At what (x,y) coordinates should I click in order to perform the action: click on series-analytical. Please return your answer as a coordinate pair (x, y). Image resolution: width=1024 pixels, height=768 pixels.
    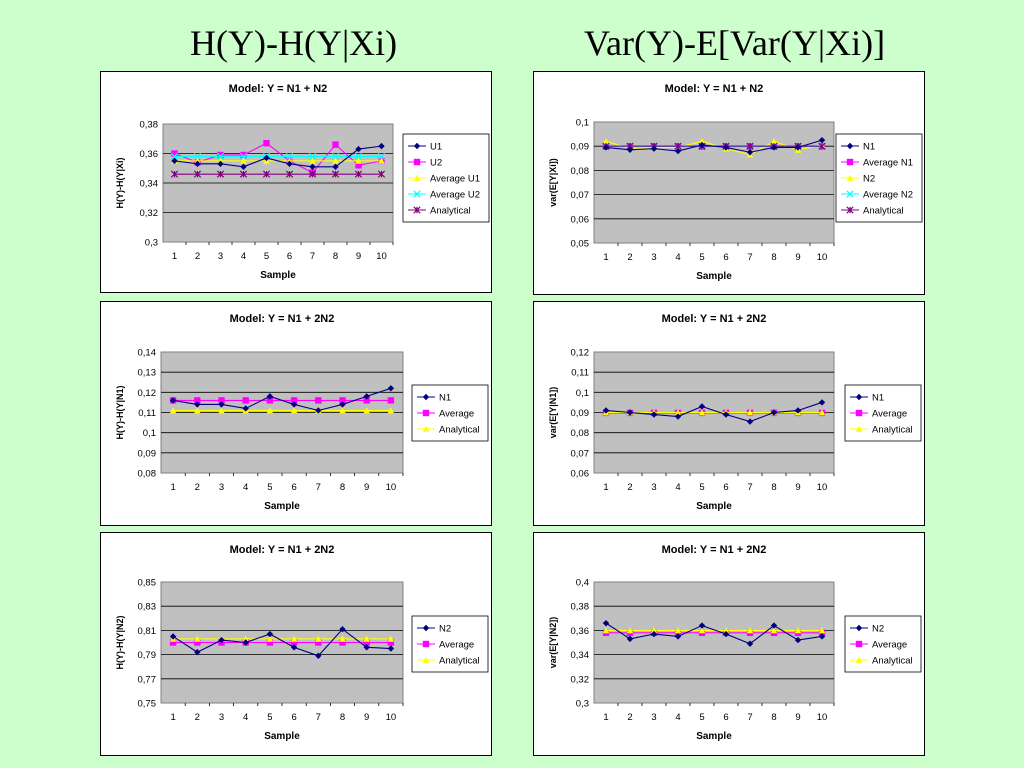
    Looking at the image, I should click on (278, 174).